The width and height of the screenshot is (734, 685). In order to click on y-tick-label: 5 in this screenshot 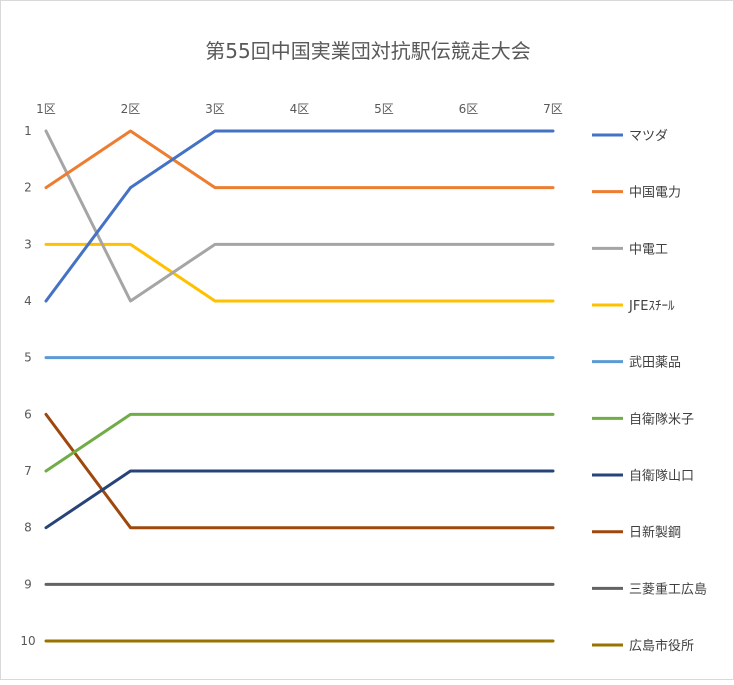, I will do `click(28, 358)`.